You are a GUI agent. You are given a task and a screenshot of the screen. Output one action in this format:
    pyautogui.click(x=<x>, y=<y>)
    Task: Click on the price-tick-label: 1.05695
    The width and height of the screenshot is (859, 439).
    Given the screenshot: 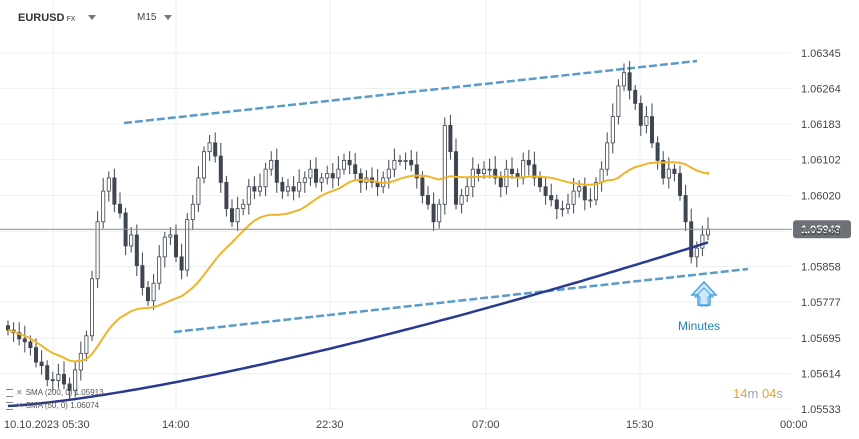 What is the action you would take?
    pyautogui.click(x=821, y=339)
    